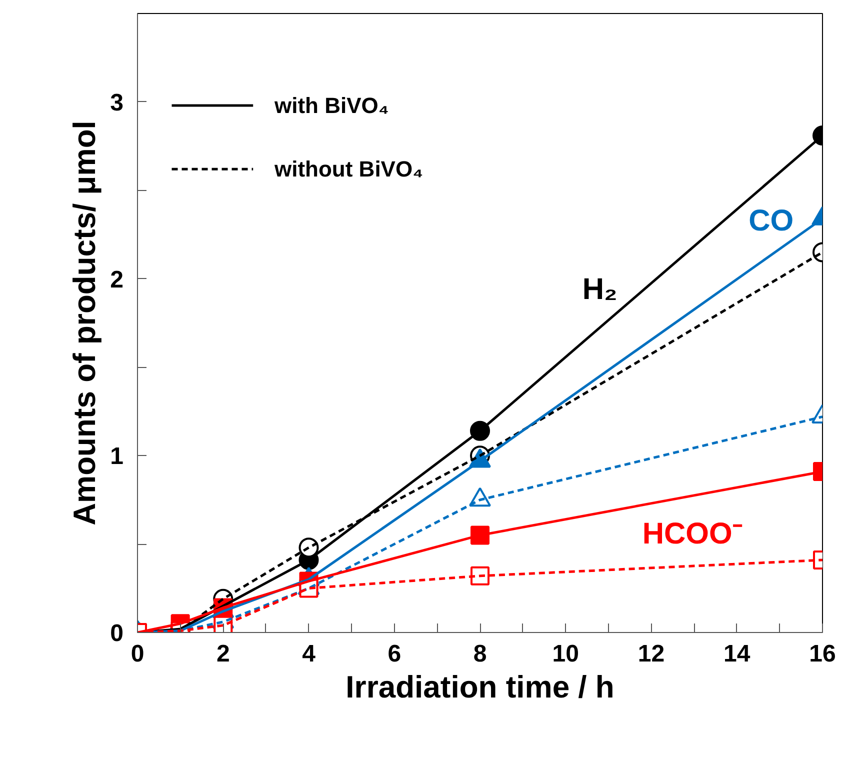 This screenshot has width=847, height=758. I want to click on y-tick-label: 2, so click(117, 280).